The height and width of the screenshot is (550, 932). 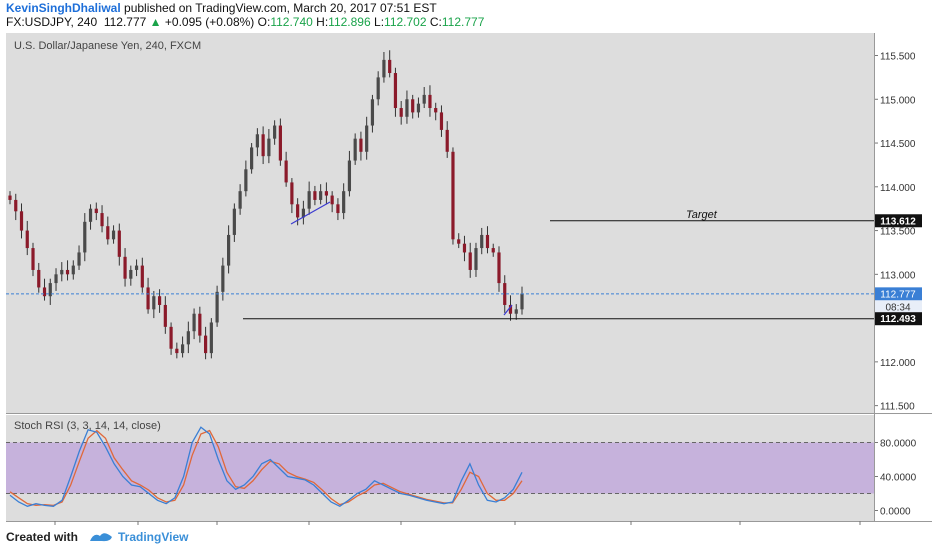 I want to click on target-label: Target, so click(x=702, y=215).